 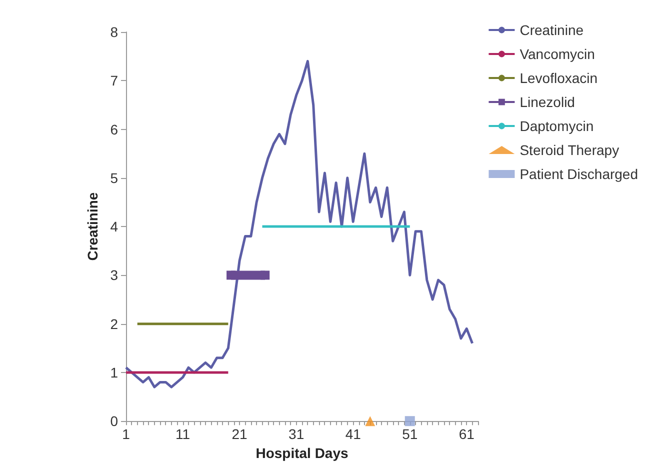 What do you see at coordinates (114, 275) in the screenshot?
I see `y-tick-label: 3` at bounding box center [114, 275].